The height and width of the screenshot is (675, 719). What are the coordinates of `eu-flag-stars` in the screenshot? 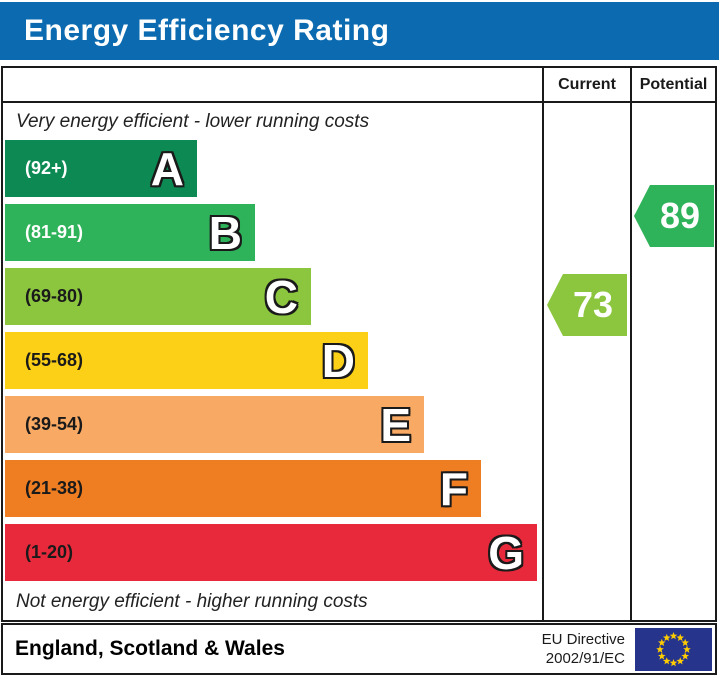 It's located at (673, 648).